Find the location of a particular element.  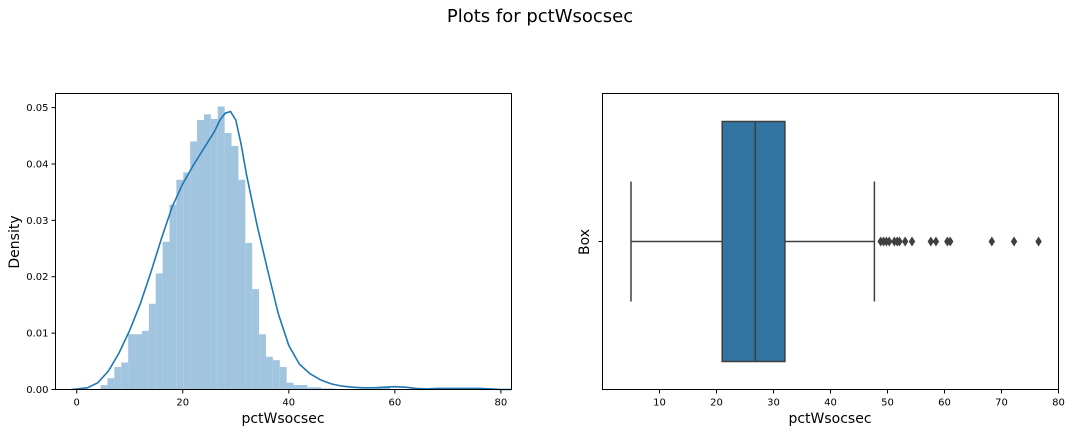

histogram-x-ticks: 0 20 40 60 80 is located at coordinates (291, 399).